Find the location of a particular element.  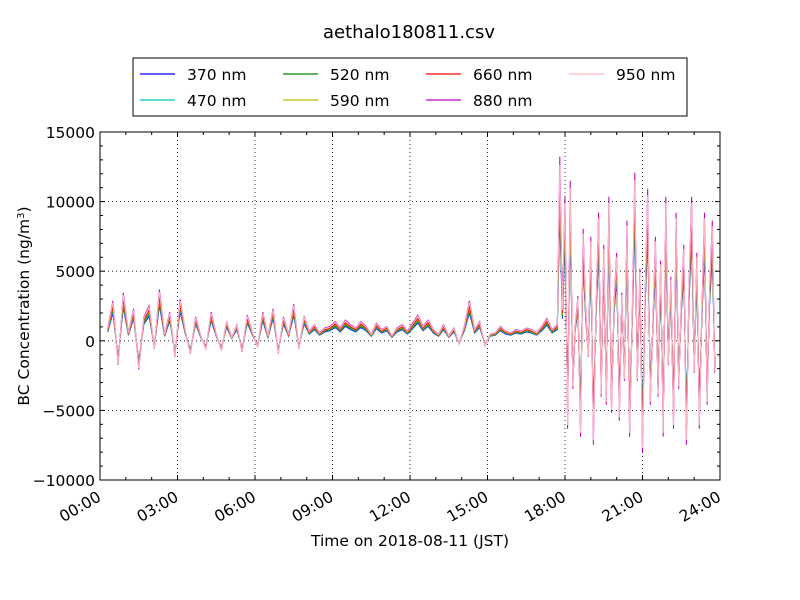

legend-entry: 880 nm is located at coordinates (479, 101).